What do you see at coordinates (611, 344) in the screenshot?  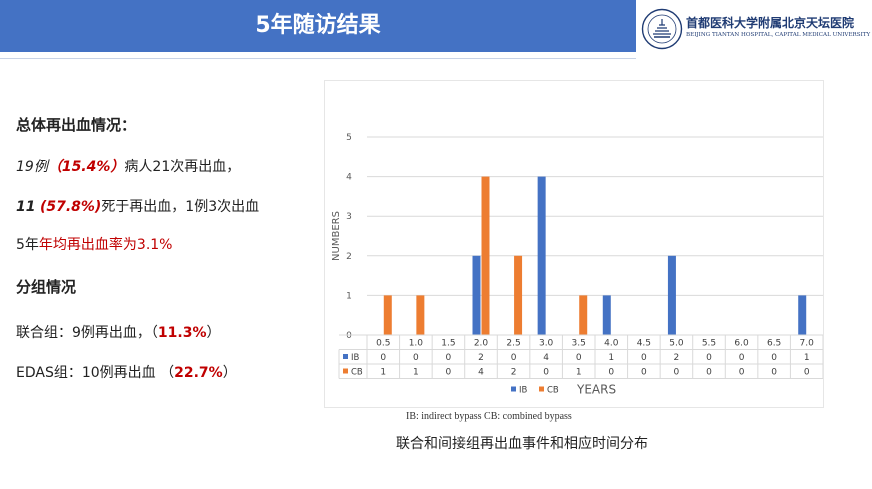 I see `x-tick-label: 4.0` at bounding box center [611, 344].